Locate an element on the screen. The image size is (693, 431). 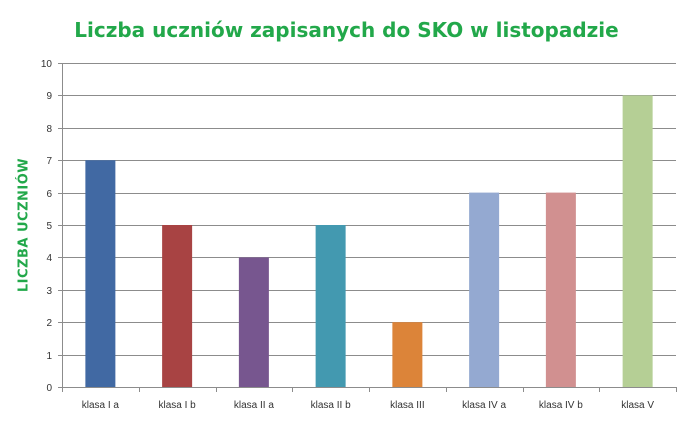
x-tick-label: klasa IV b is located at coordinates (561, 405).